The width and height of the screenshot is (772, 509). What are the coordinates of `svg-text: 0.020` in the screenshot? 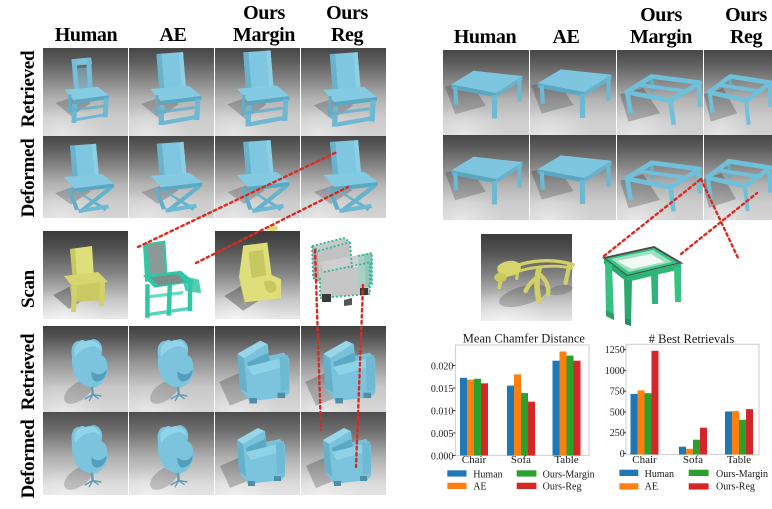 It's located at (442, 366).